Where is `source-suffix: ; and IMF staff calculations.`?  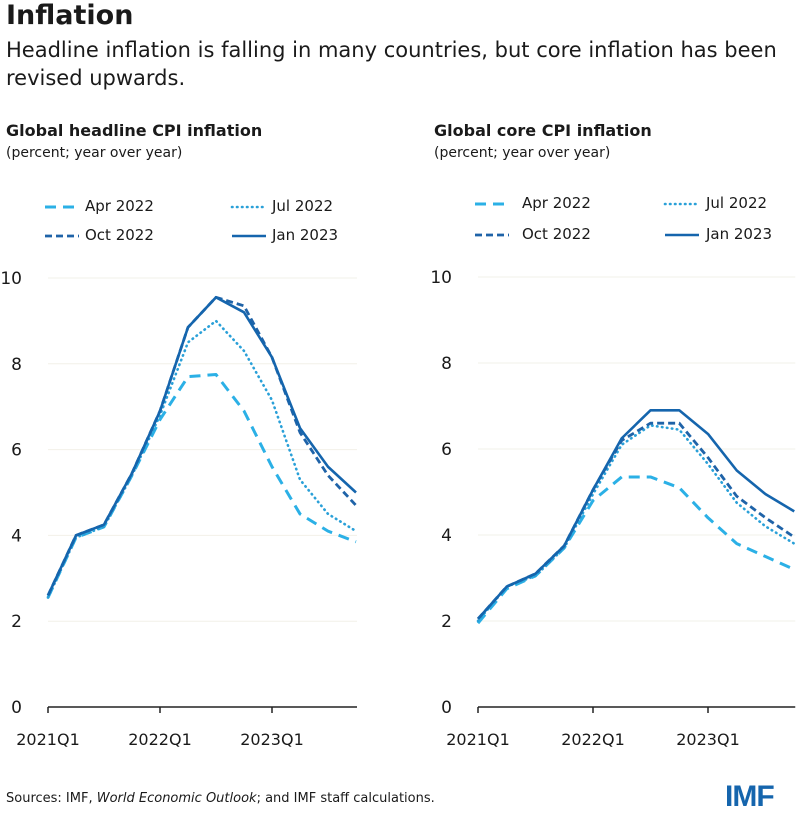 source-suffix: ; and IMF staff calculations. is located at coordinates (345, 798).